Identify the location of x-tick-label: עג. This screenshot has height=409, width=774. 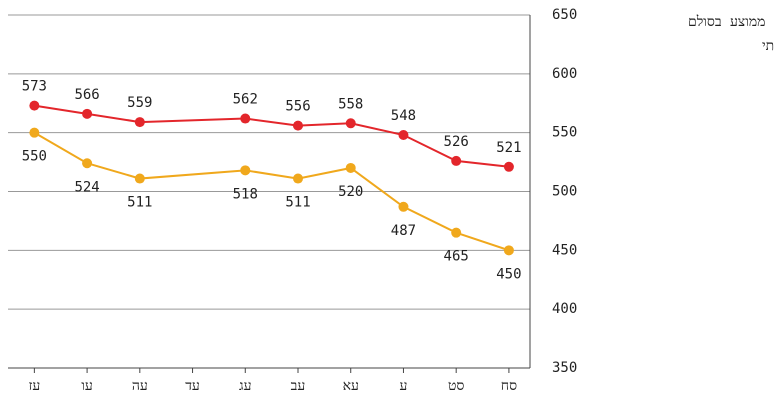
(245, 386).